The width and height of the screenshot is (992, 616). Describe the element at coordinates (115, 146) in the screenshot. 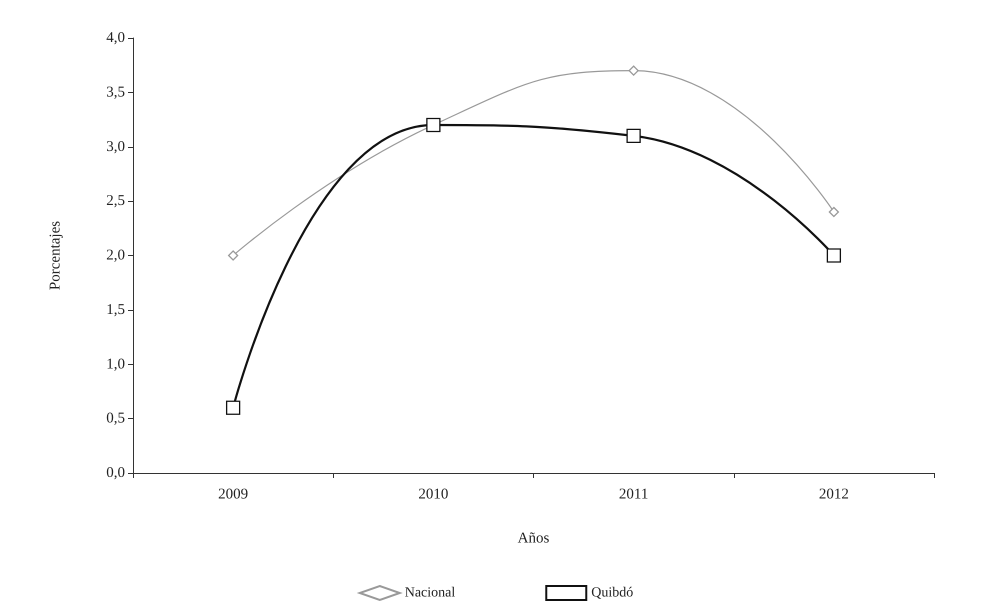

I see `y-tick-label: 3,0` at that location.